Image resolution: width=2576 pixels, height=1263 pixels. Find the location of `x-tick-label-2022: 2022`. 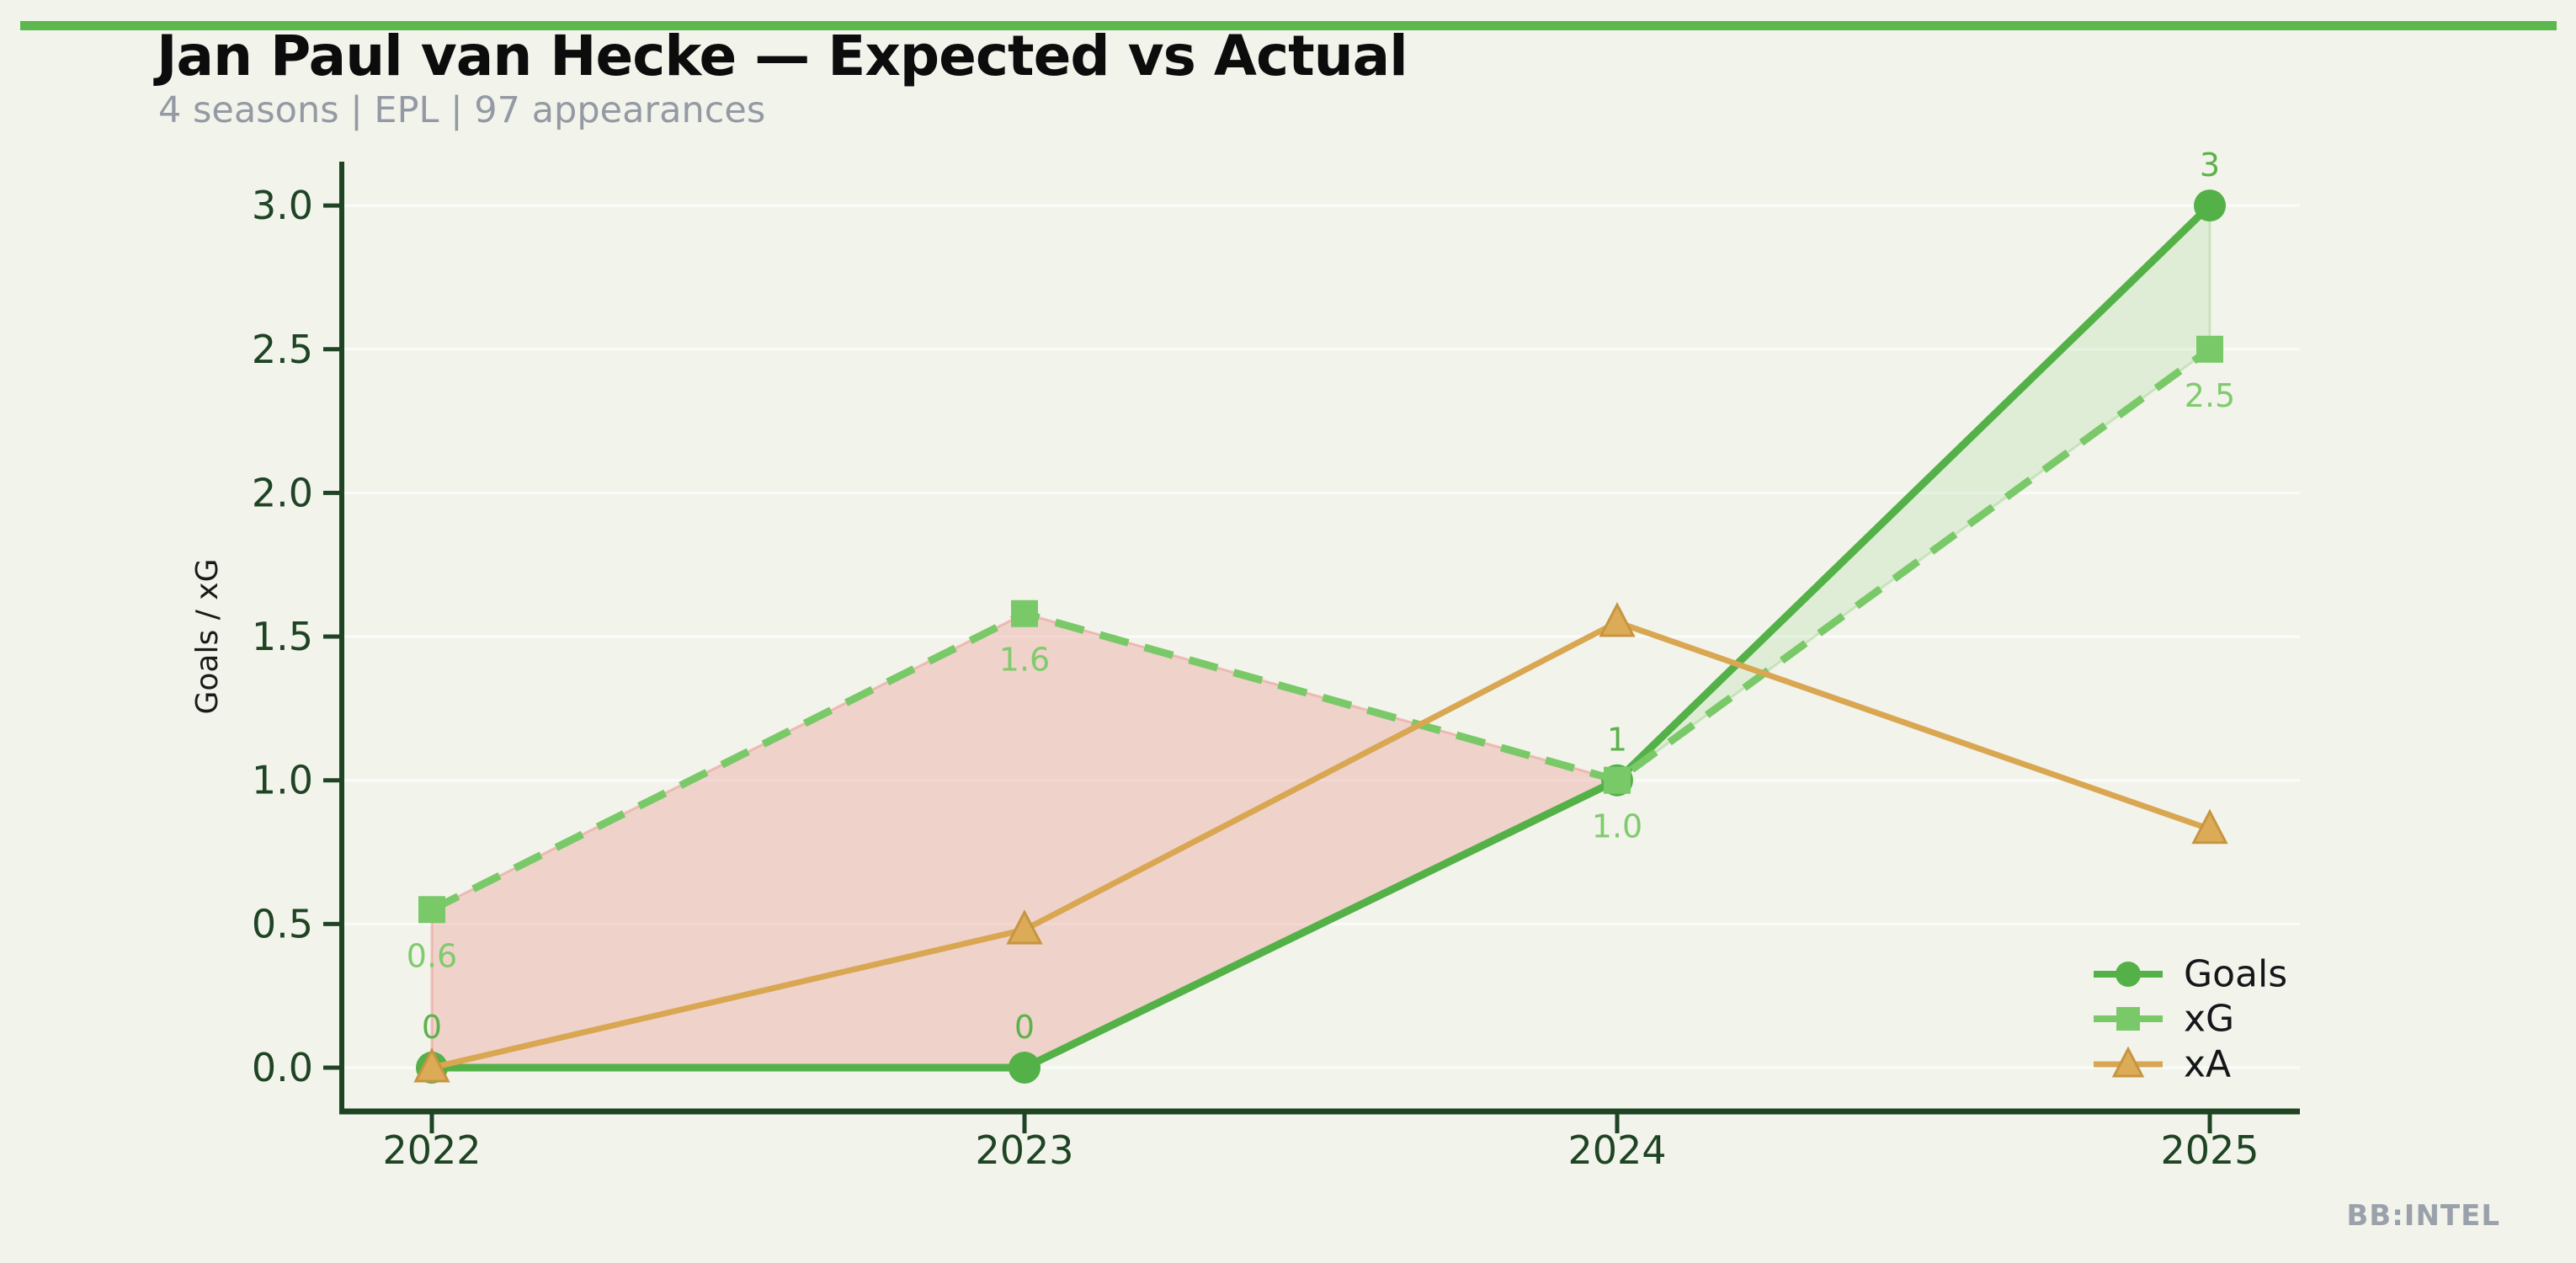

x-tick-label-2022: 2022 is located at coordinates (432, 1150).